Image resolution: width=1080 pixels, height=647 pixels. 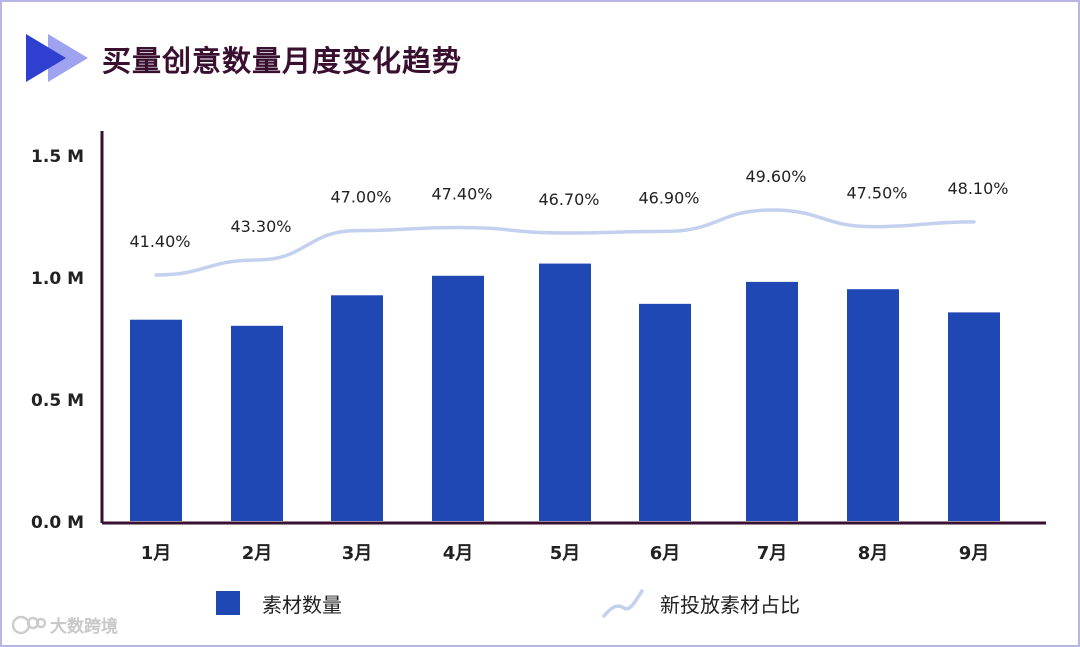 What do you see at coordinates (977, 188) in the screenshot?
I see `line-data-label: 48.10%` at bounding box center [977, 188].